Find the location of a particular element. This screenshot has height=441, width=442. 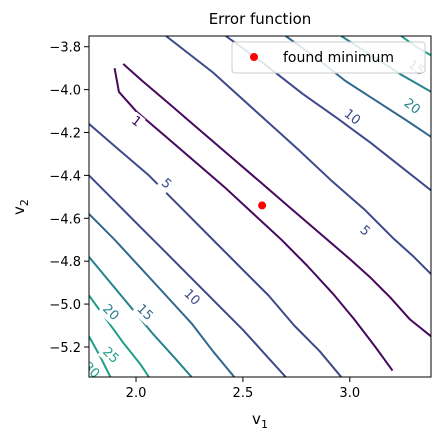

chart-title: Error function is located at coordinates (260, 19).